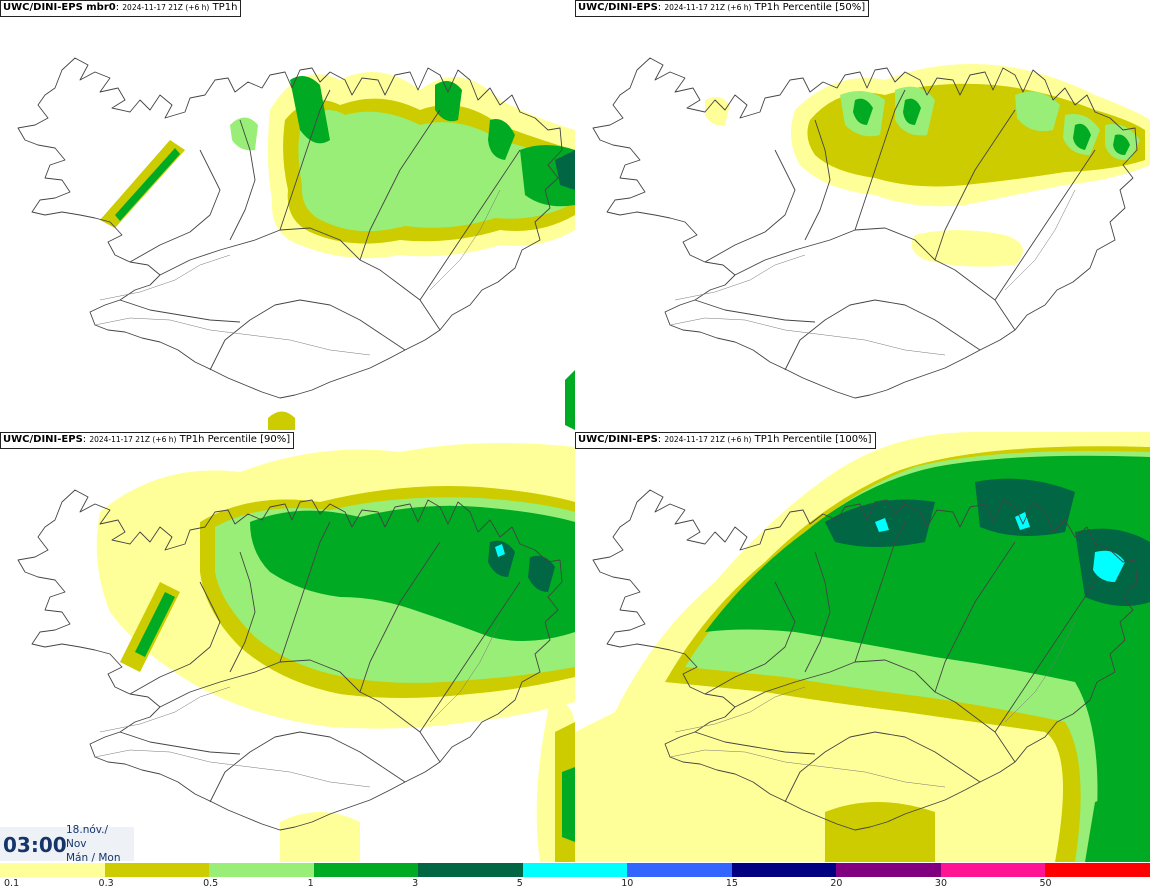  What do you see at coordinates (106, 883) in the screenshot?
I see `legend-tick-label: 0.3` at bounding box center [106, 883].